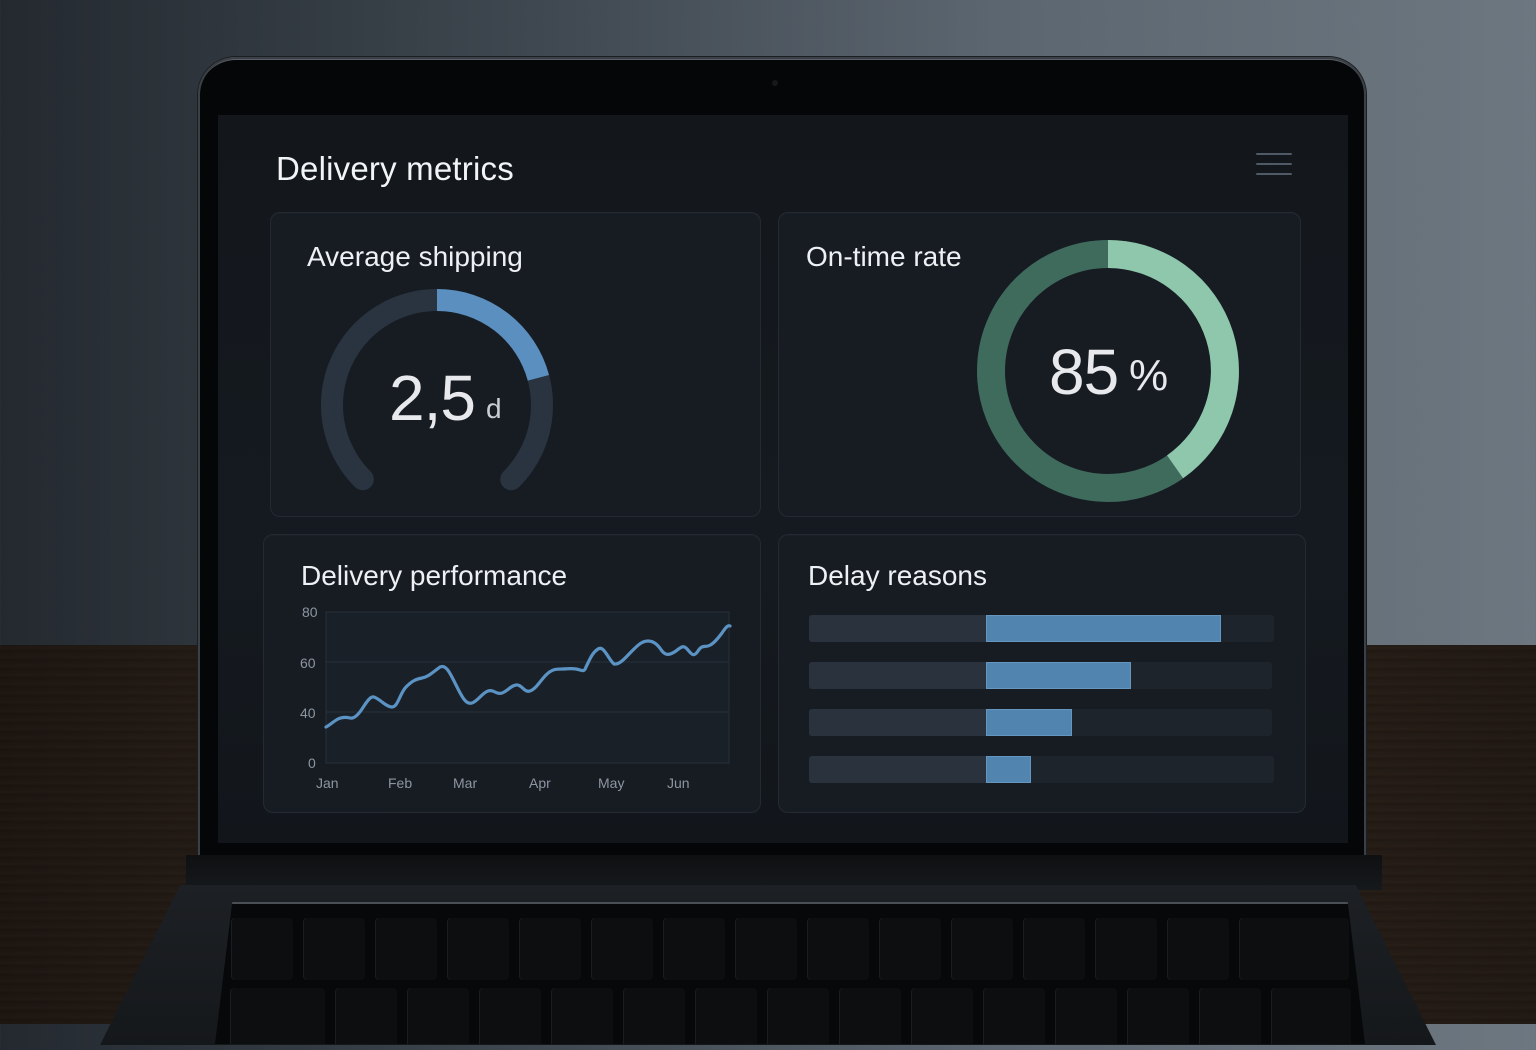  What do you see at coordinates (308, 663) in the screenshot?
I see `y-tick-label: 60` at bounding box center [308, 663].